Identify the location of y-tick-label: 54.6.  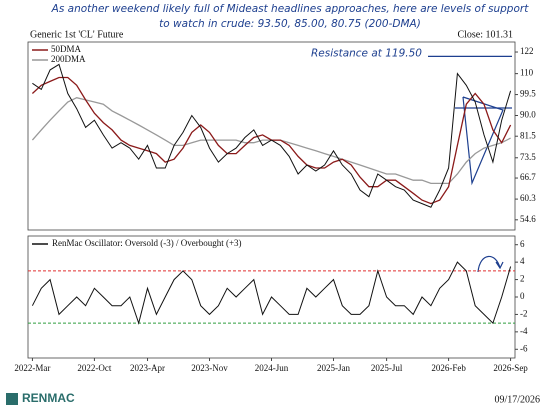
(528, 219).